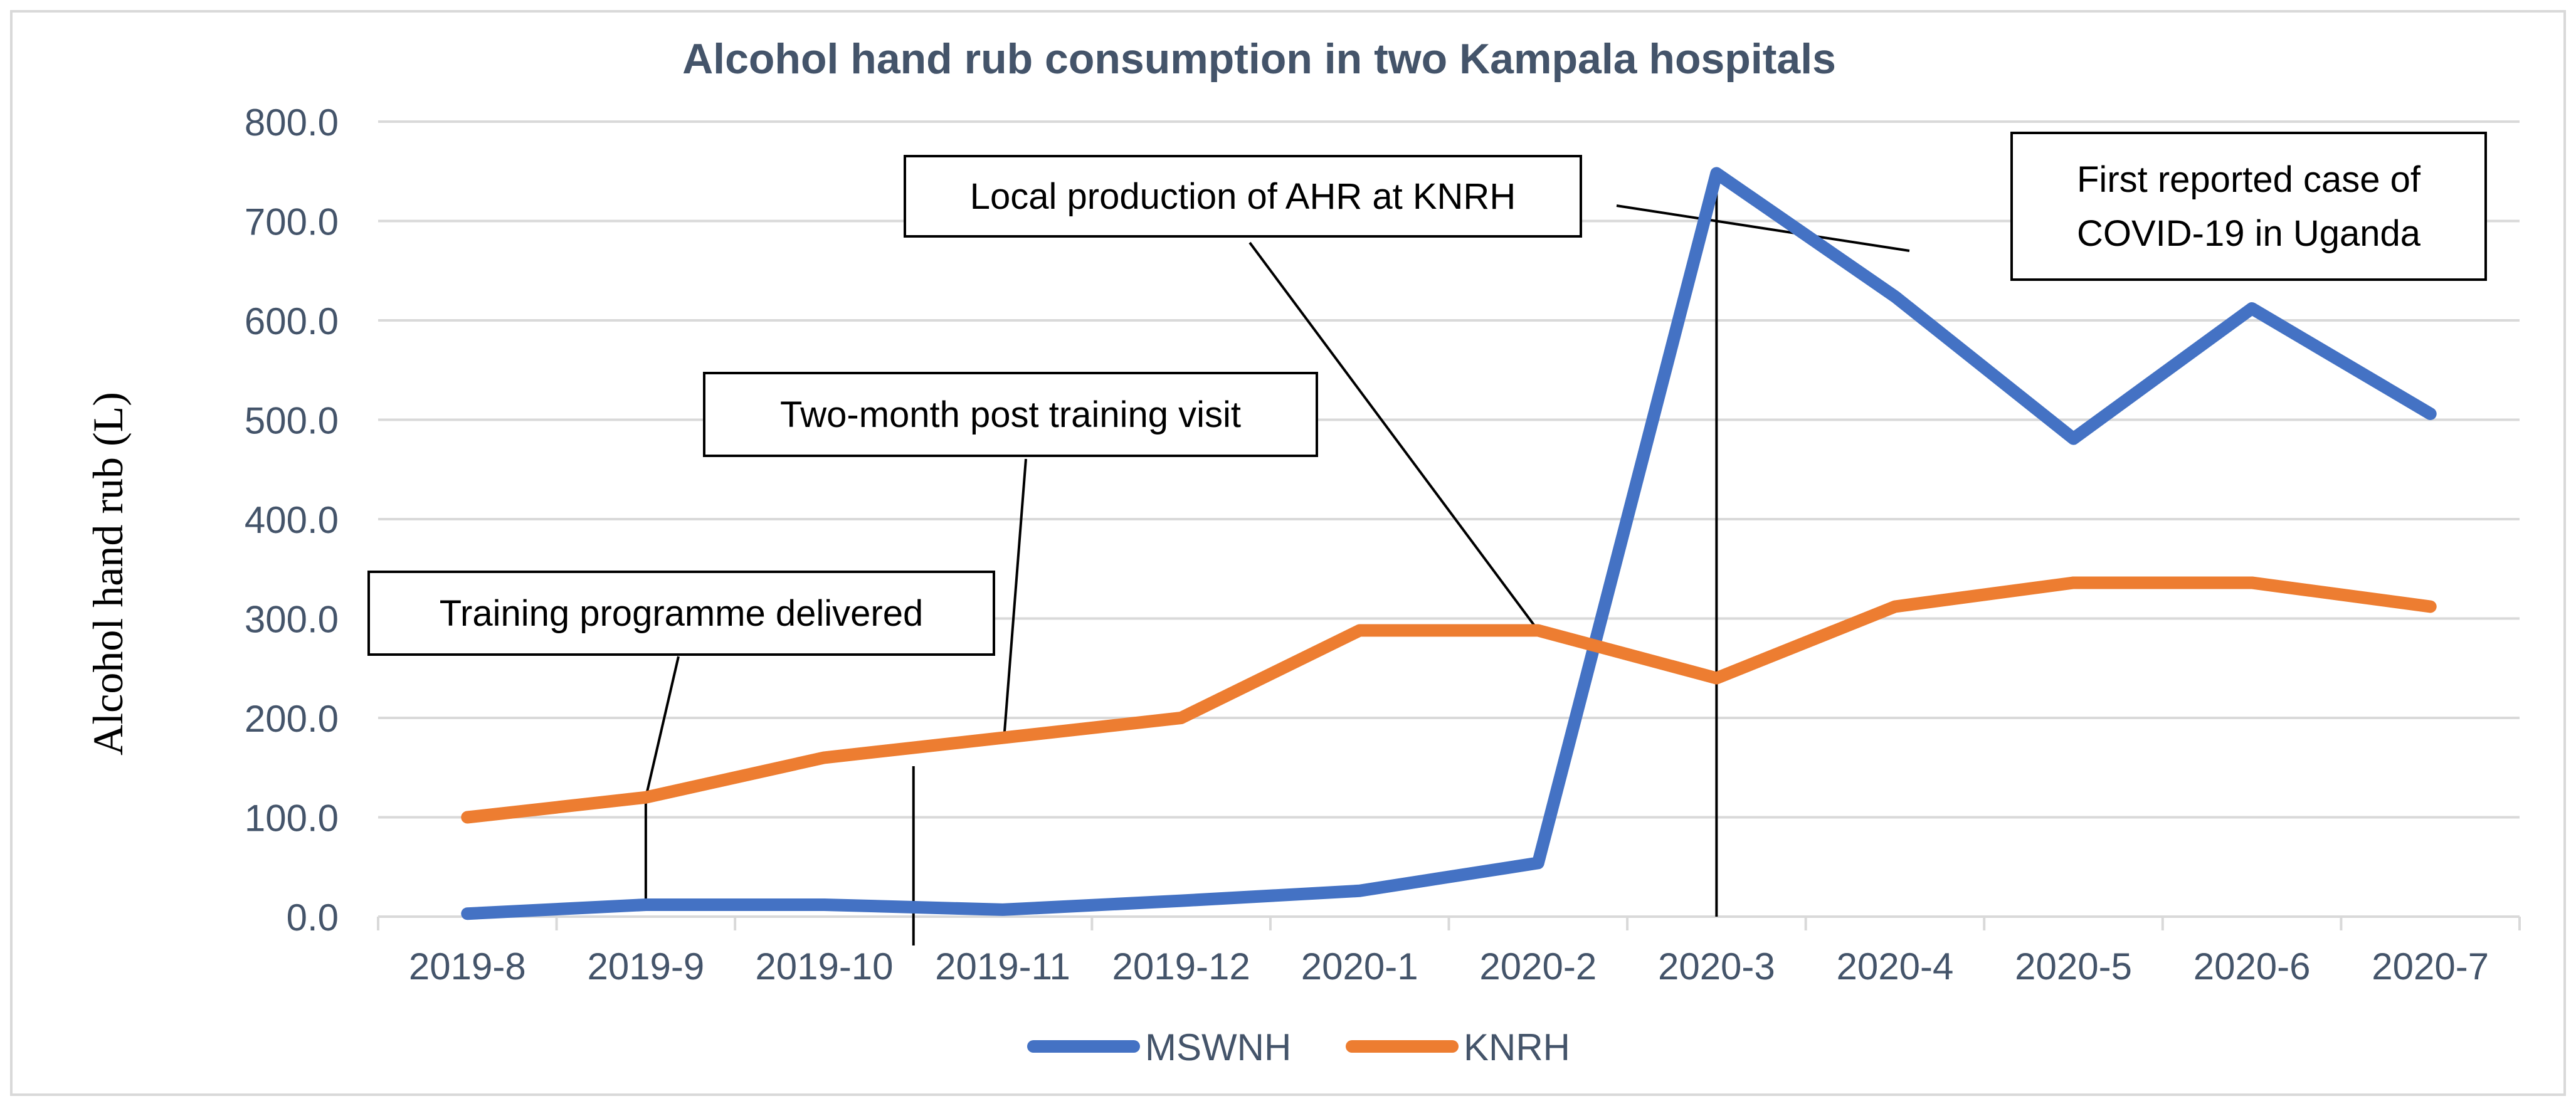 The width and height of the screenshot is (2576, 1106). Describe the element at coordinates (468, 966) in the screenshot. I see `x-tick-label: 2019-8` at that location.